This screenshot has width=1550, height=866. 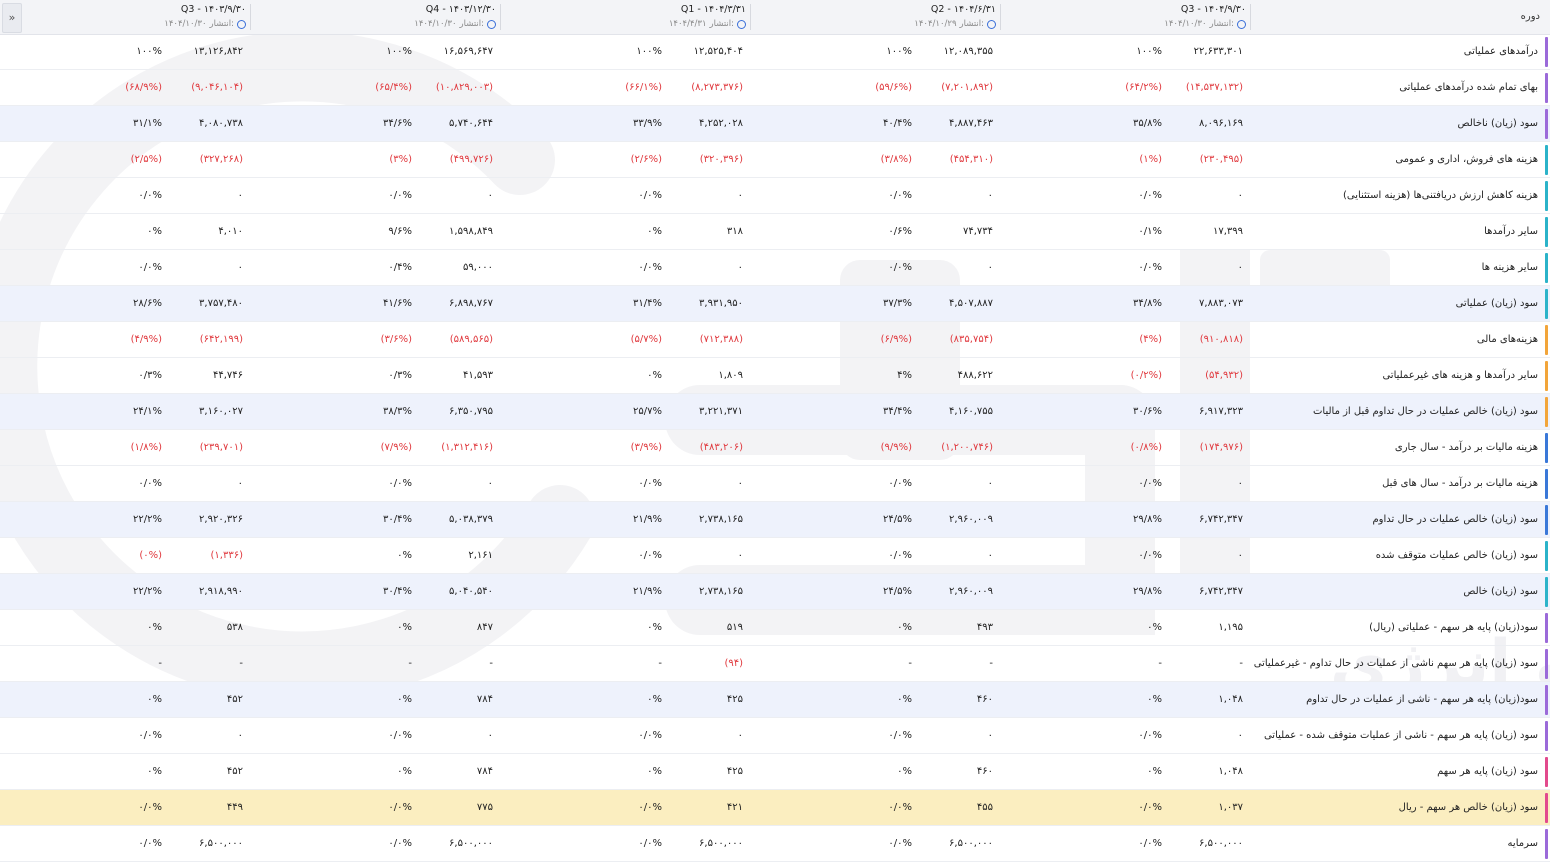 What do you see at coordinates (1496, 303) in the screenshot?
I see `row-label: سود (زیان) عملیاتی` at bounding box center [1496, 303].